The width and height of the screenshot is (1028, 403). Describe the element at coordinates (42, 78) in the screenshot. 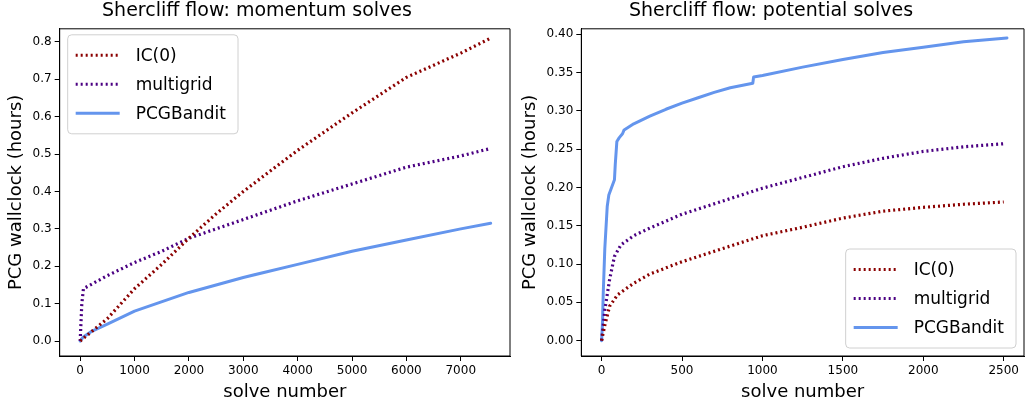

I see `y-tick-label: 0.7` at that location.